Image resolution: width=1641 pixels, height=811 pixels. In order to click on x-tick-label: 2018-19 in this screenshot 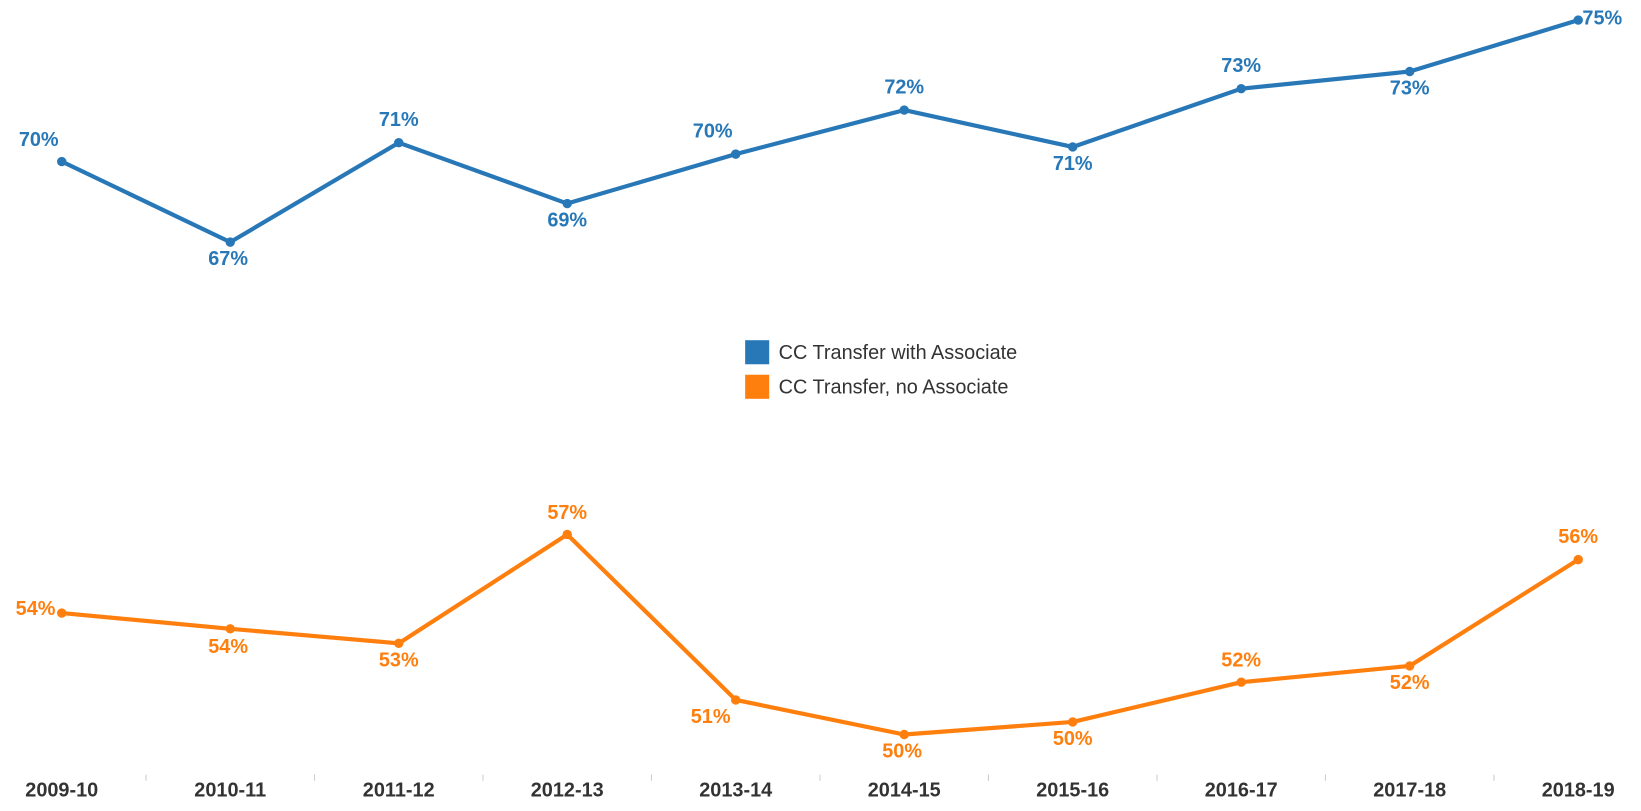, I will do `click(1578, 791)`.